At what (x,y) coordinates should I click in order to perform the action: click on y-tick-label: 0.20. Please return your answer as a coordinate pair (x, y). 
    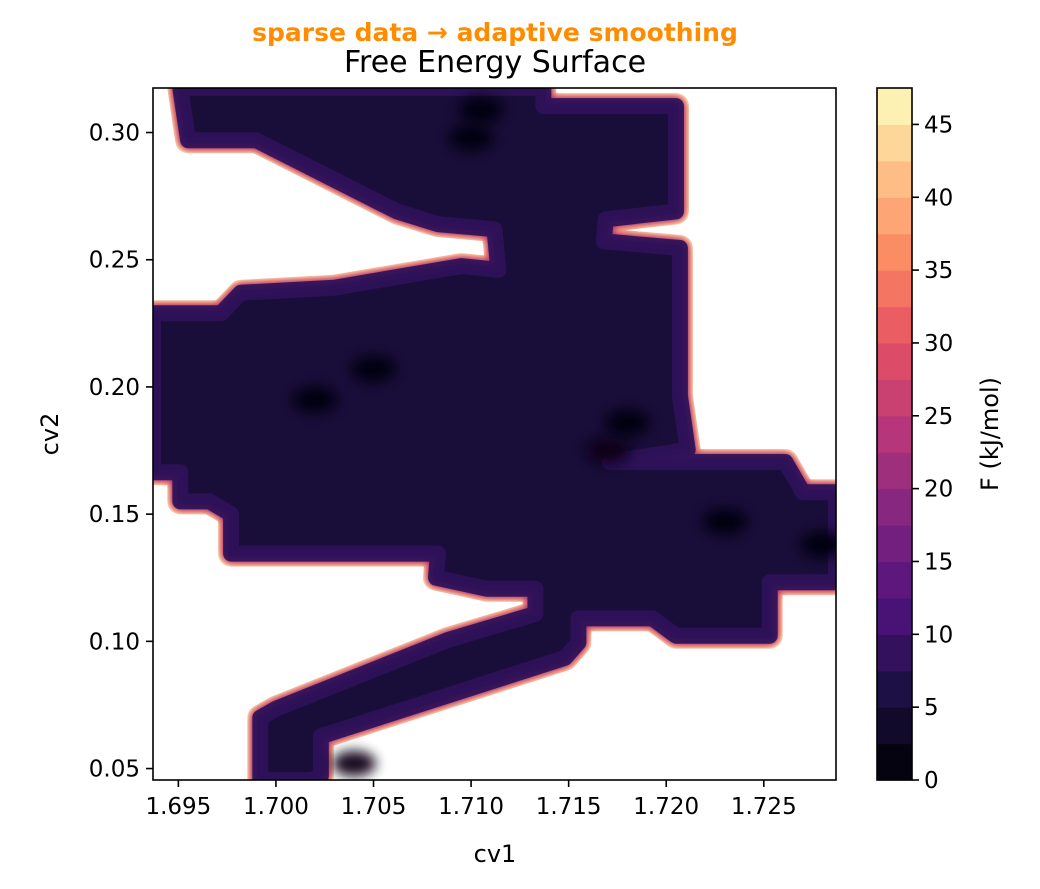
    Looking at the image, I should click on (114, 388).